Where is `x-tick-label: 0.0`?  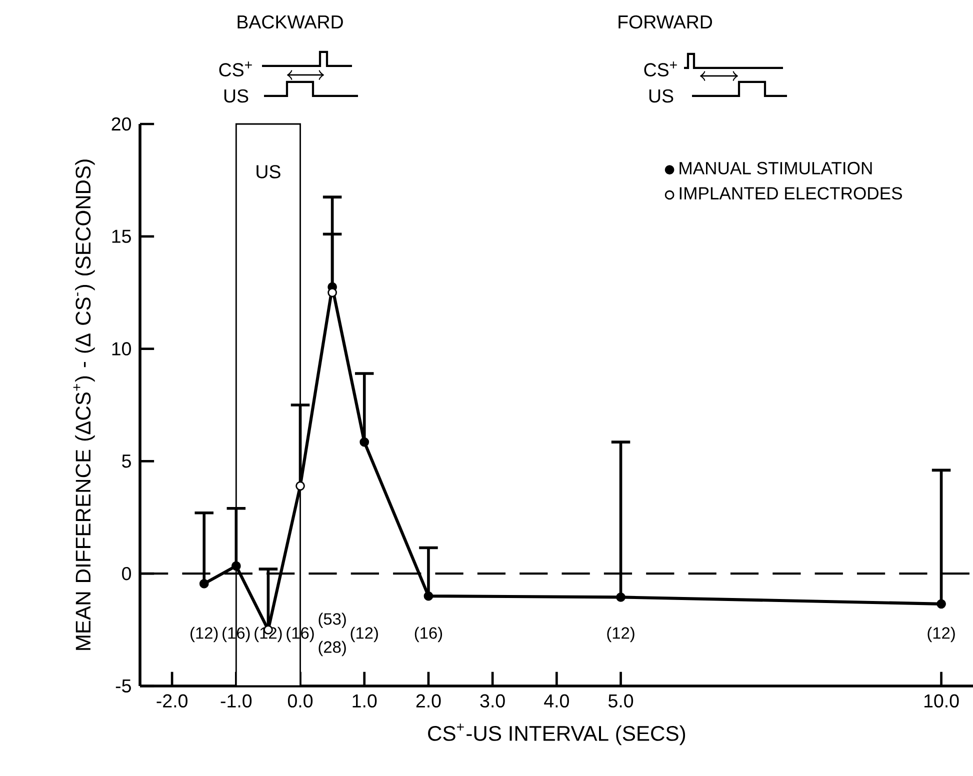 x-tick-label: 0.0 is located at coordinates (300, 701).